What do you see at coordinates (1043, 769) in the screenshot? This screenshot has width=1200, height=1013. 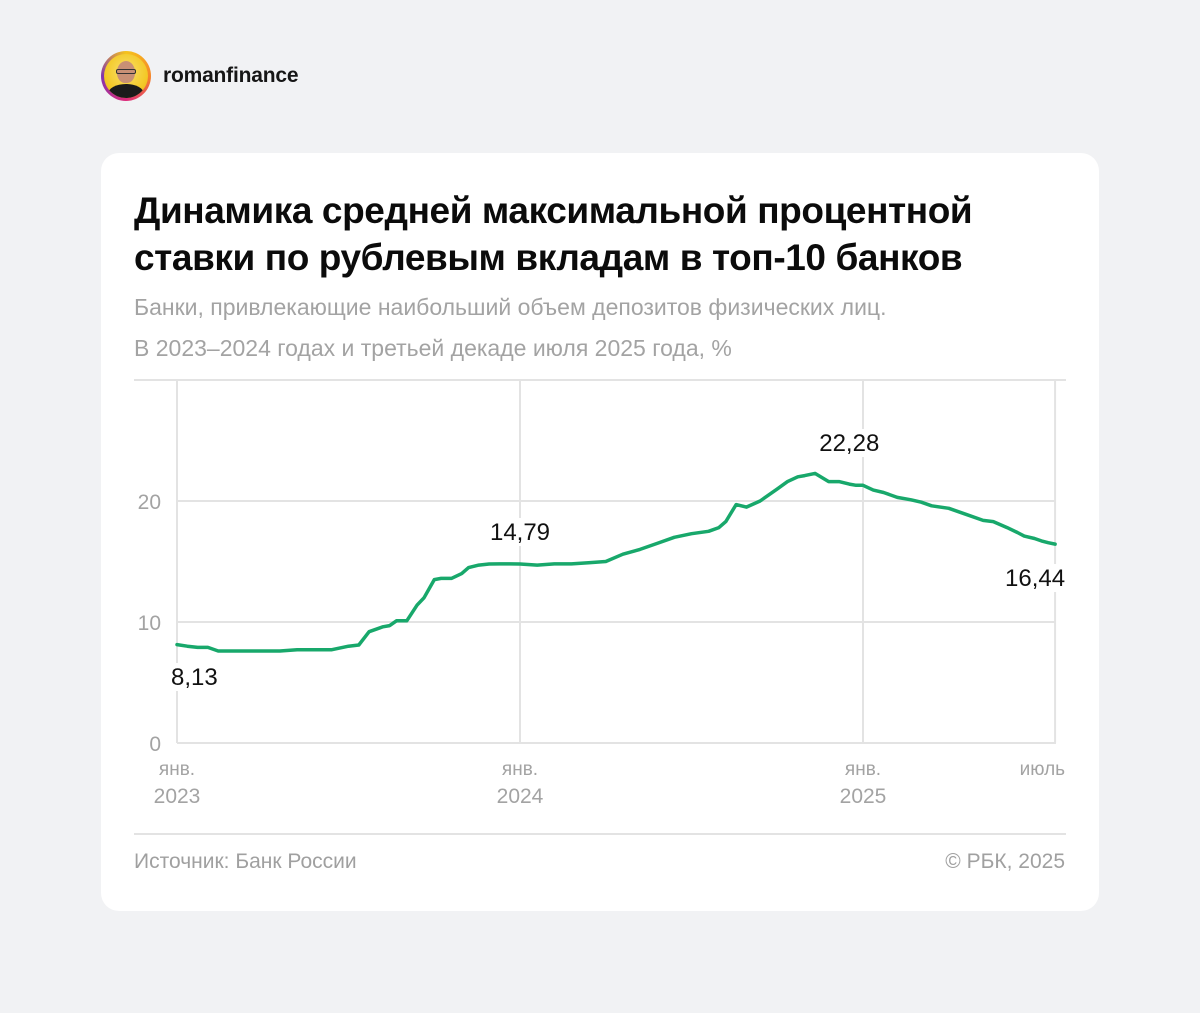 I see `x-tick-month: июль` at bounding box center [1043, 769].